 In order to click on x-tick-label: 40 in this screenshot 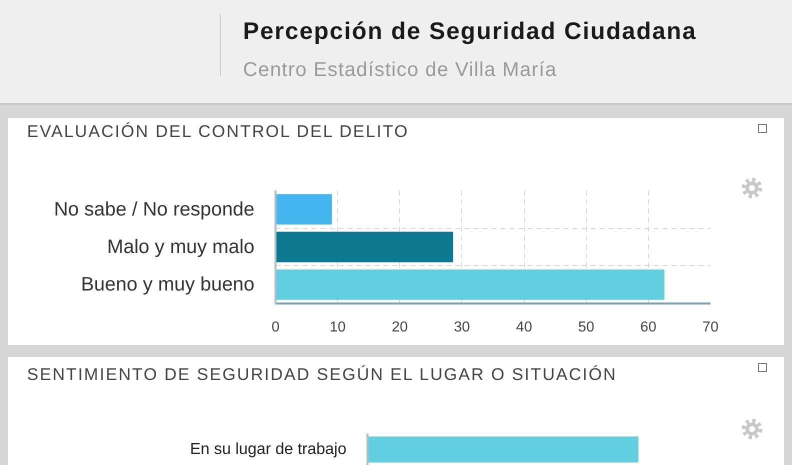, I will do `click(524, 328)`.